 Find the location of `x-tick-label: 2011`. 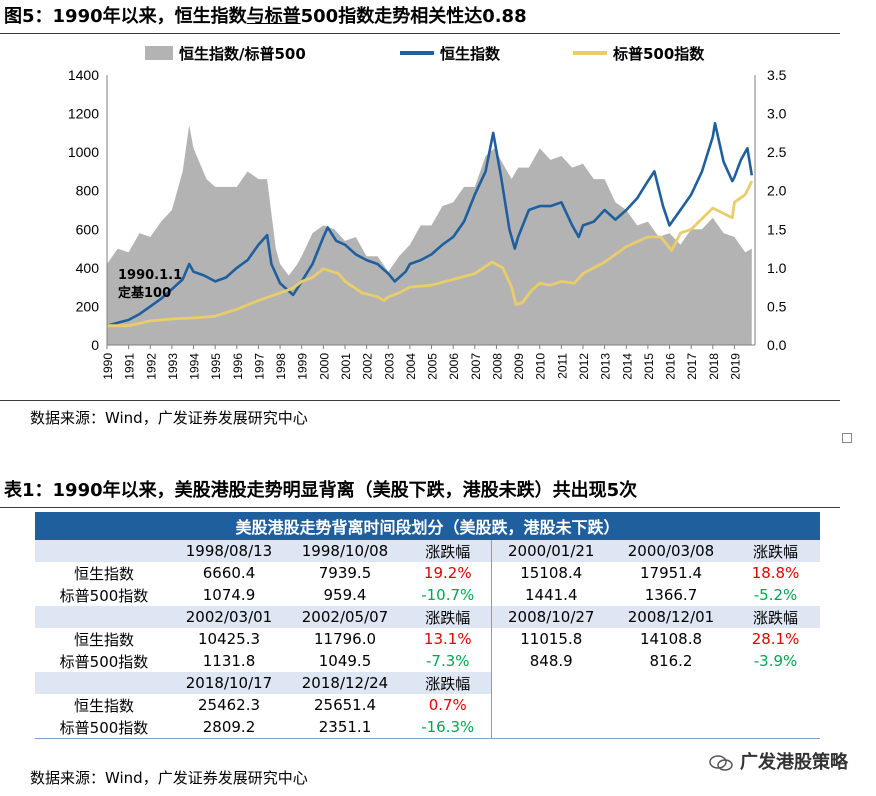

x-tick-label: 2011 is located at coordinates (562, 366).